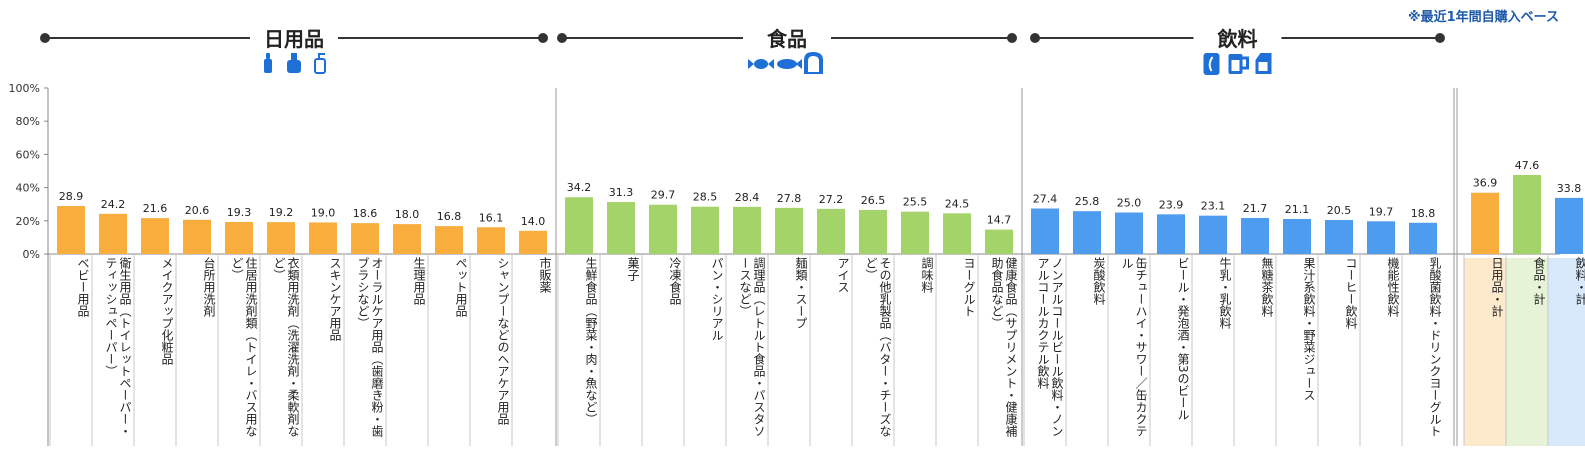  I want to click on candy-icon, so click(761, 64).